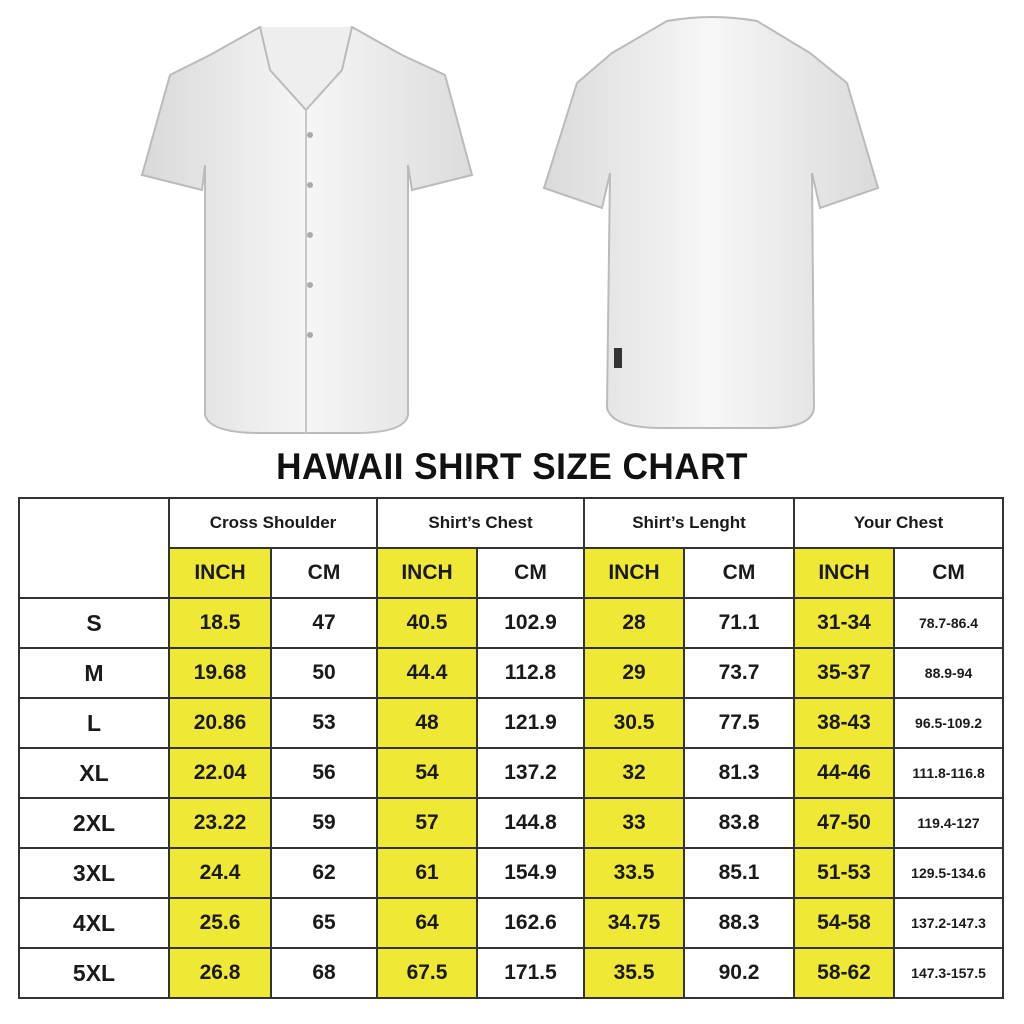 The height and width of the screenshot is (1024, 1024). Describe the element at coordinates (530, 773) in the screenshot. I see `table-cell: 137.2` at that location.